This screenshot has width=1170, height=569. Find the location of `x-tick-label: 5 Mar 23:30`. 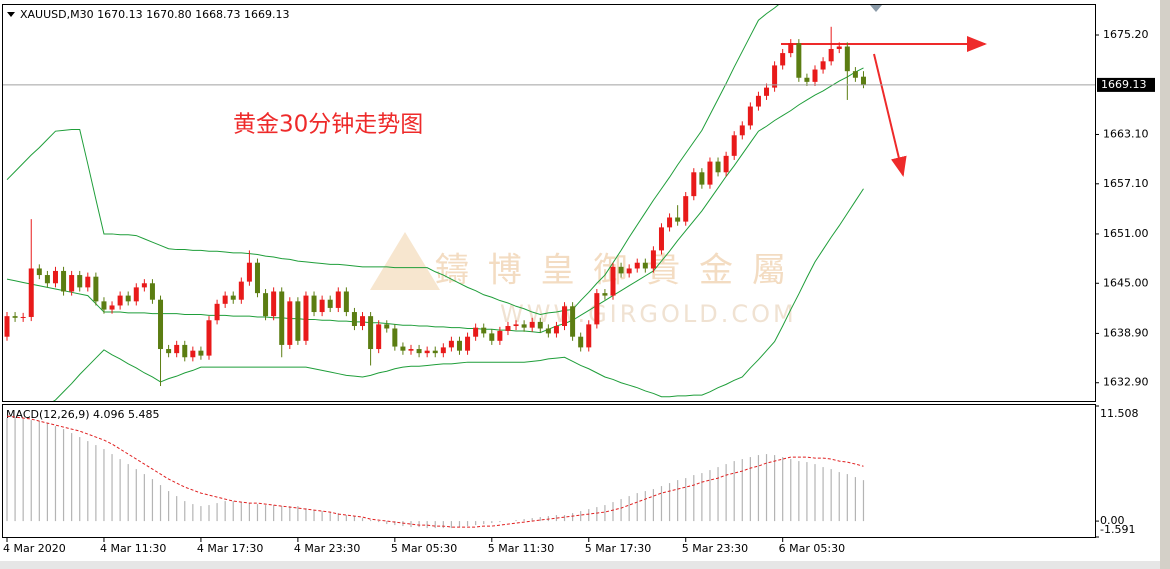

x-tick-label: 5 Mar 23:30 is located at coordinates (715, 548).